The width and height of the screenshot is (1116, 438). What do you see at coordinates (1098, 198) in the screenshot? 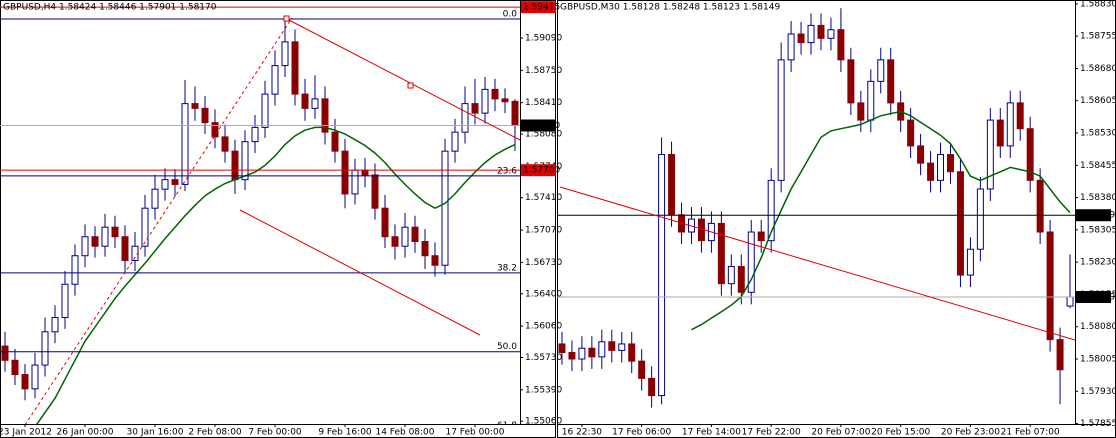
I see `y-tick-label: 1.58380` at bounding box center [1098, 198].